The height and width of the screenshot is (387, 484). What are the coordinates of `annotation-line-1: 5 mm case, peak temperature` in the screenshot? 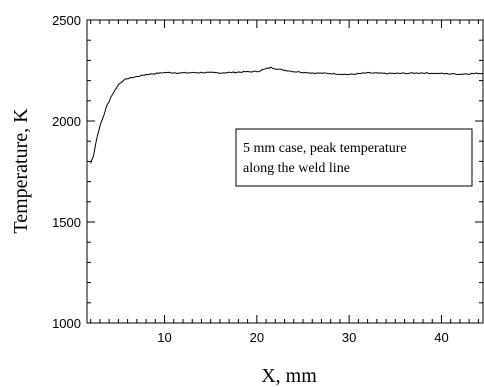 It's located at (325, 148).